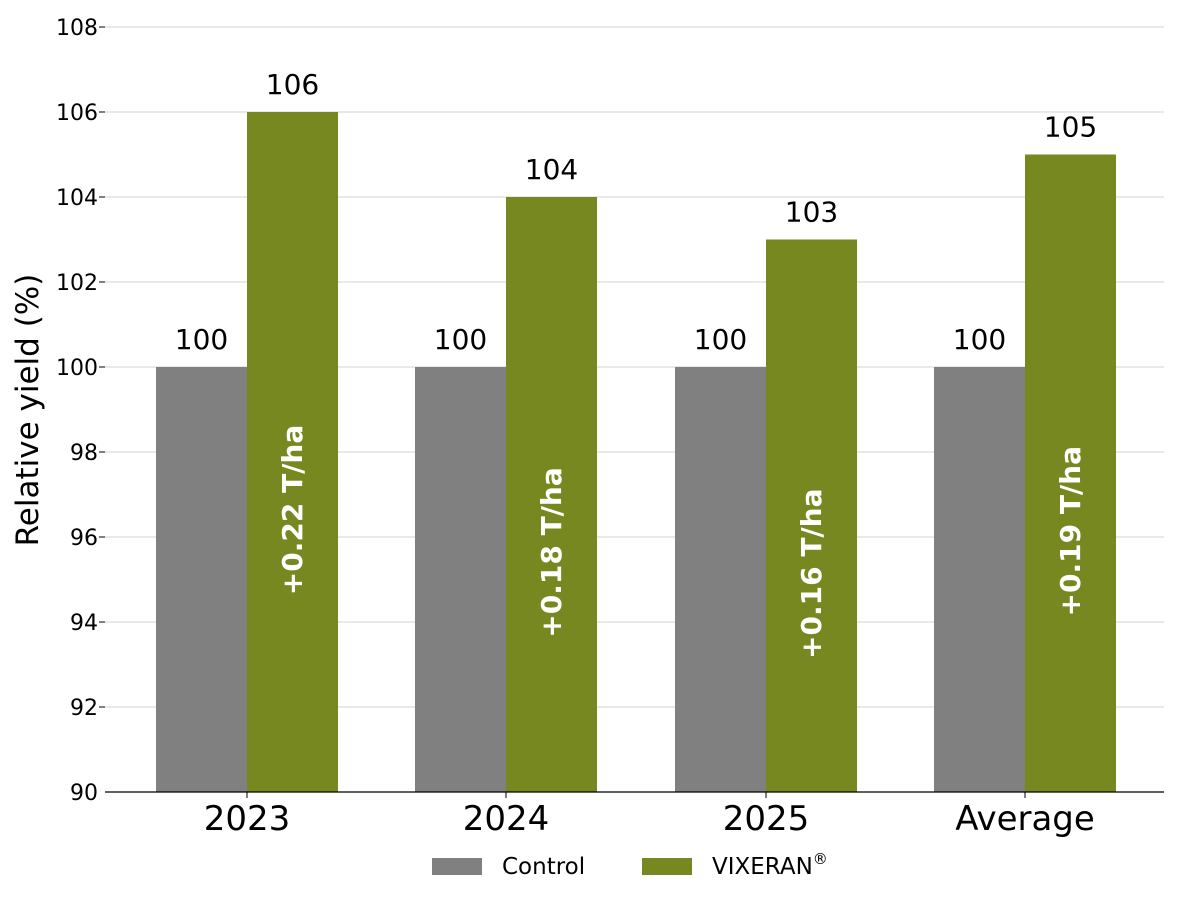 This screenshot has width=1200, height=900. What do you see at coordinates (506, 819) in the screenshot?
I see `x-tick-label: 2024` at bounding box center [506, 819].